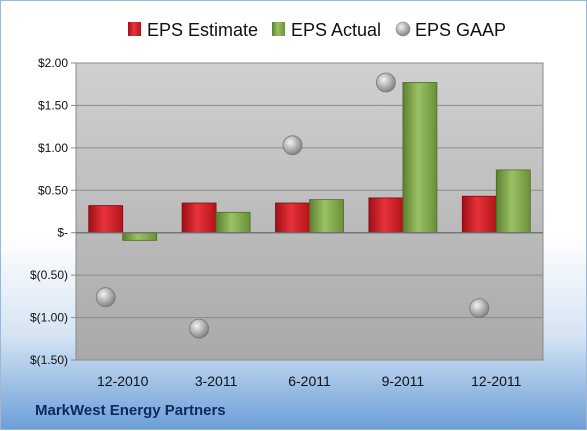 The height and width of the screenshot is (431, 587). Describe the element at coordinates (53, 190) in the screenshot. I see `y-tick-label: $0.50` at that location.